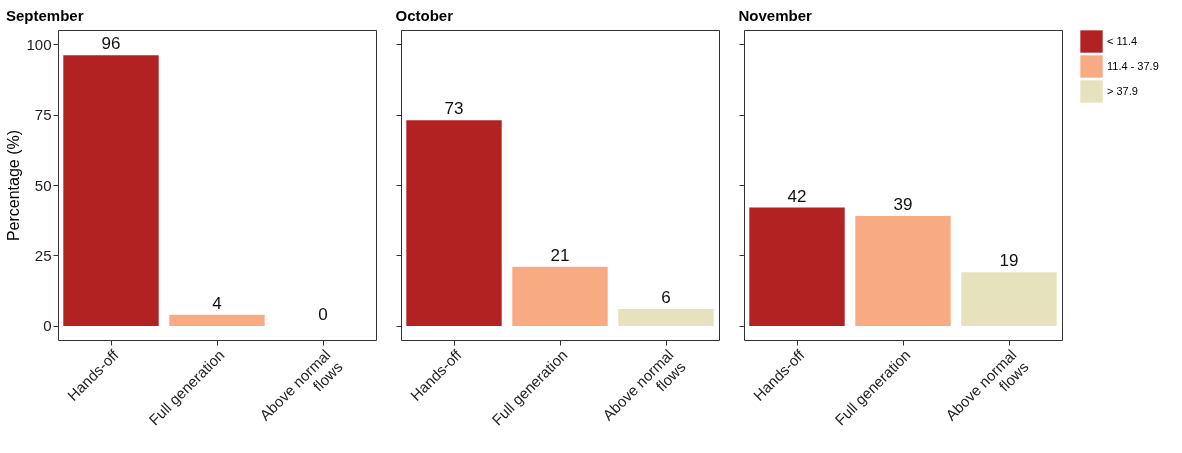  I want to click on data-label: 73, so click(454, 109).